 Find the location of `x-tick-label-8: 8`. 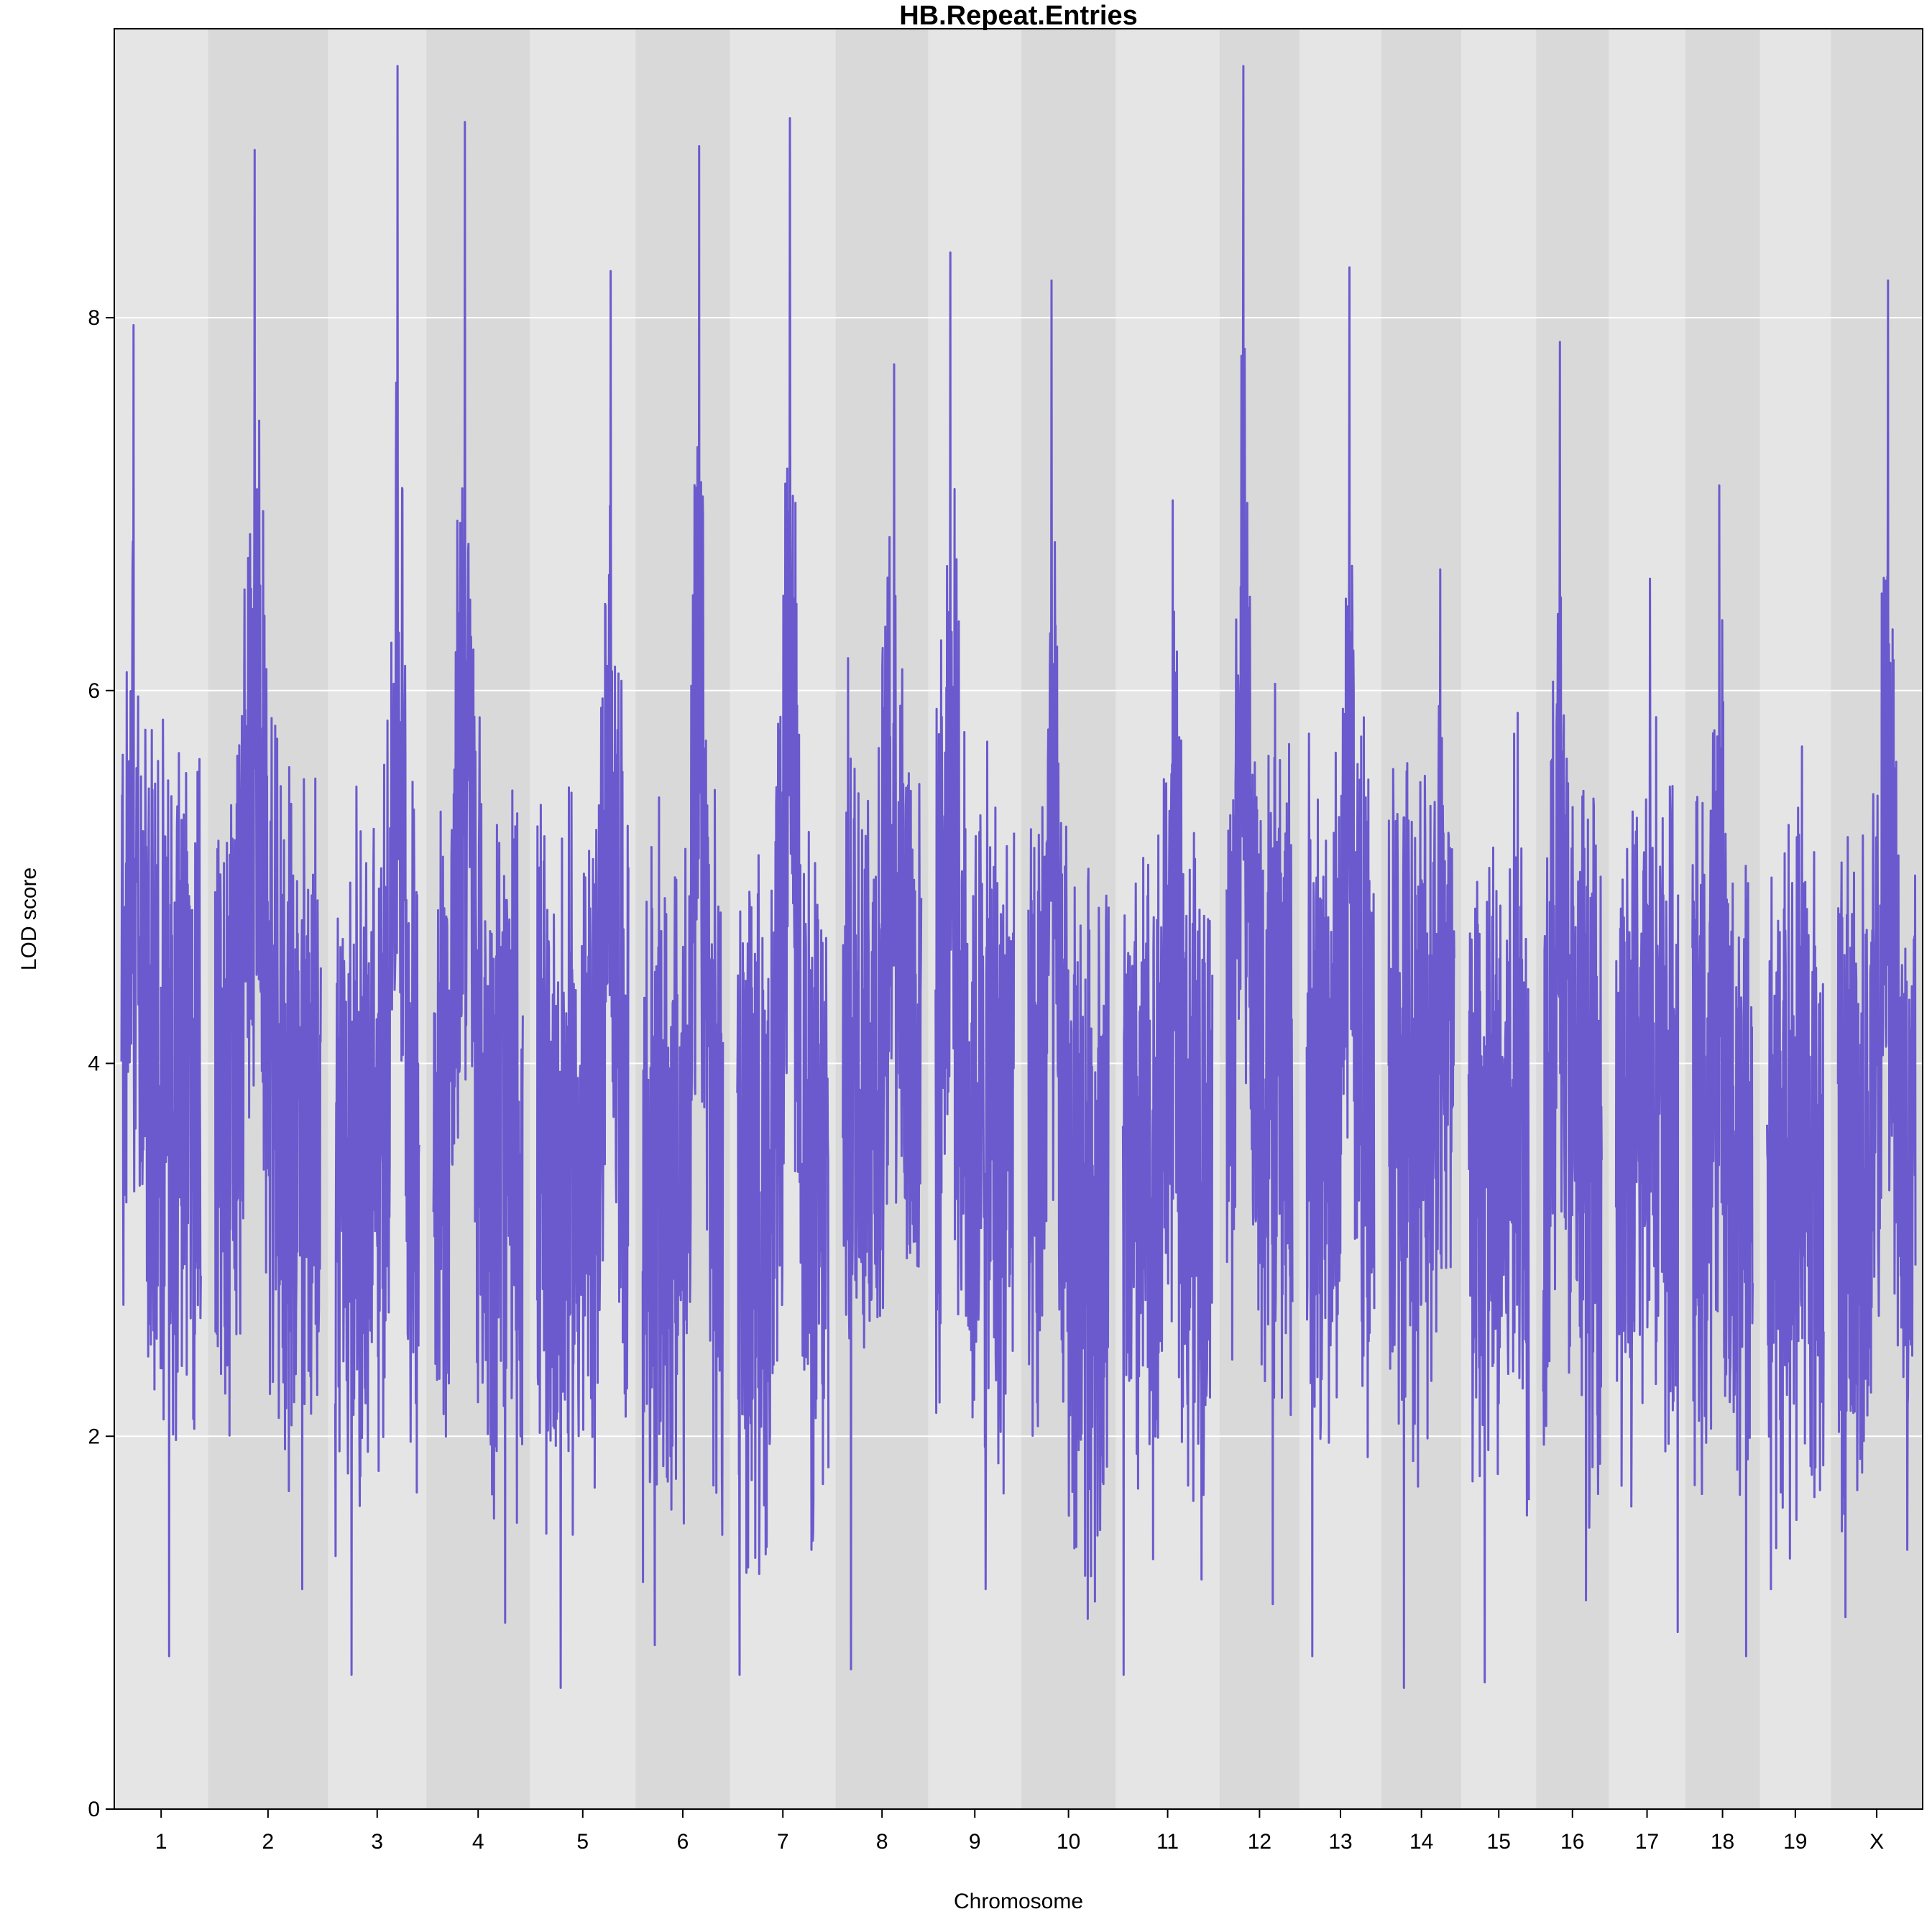

x-tick-label-8: 8 is located at coordinates (882, 1842).